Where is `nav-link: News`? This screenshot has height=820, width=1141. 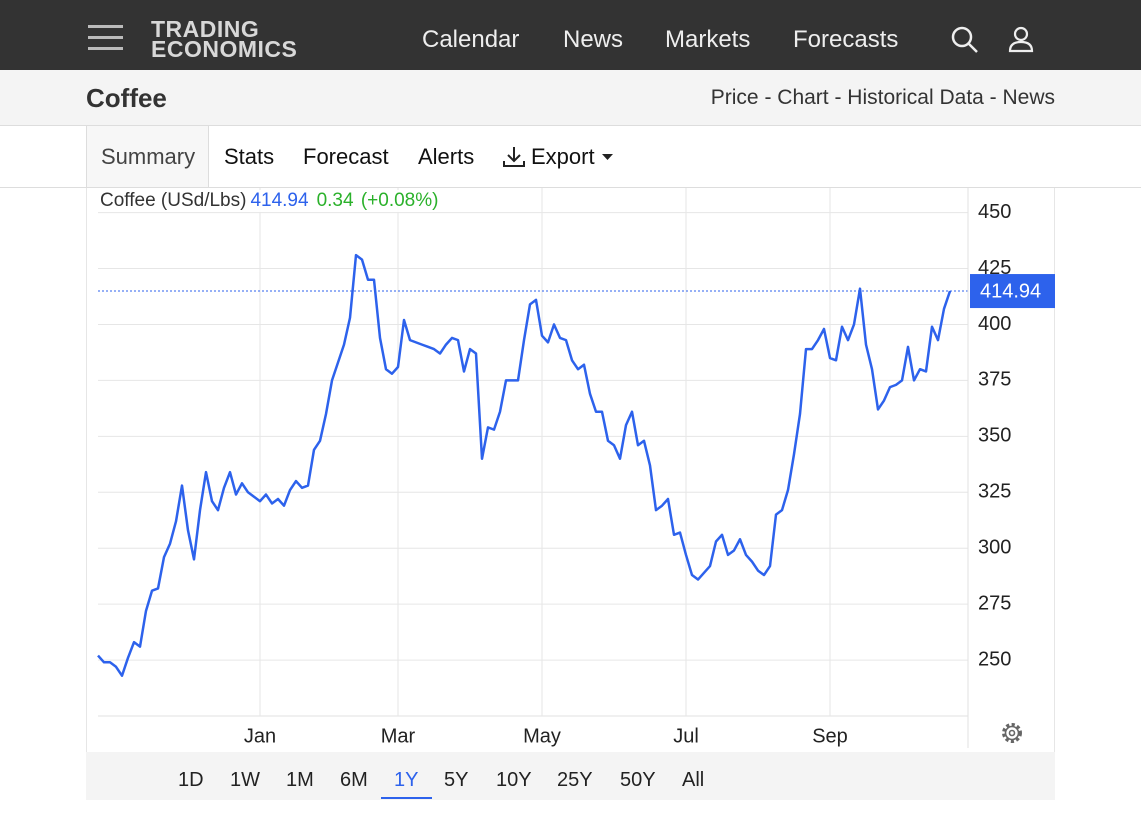 nav-link: News is located at coordinates (593, 39).